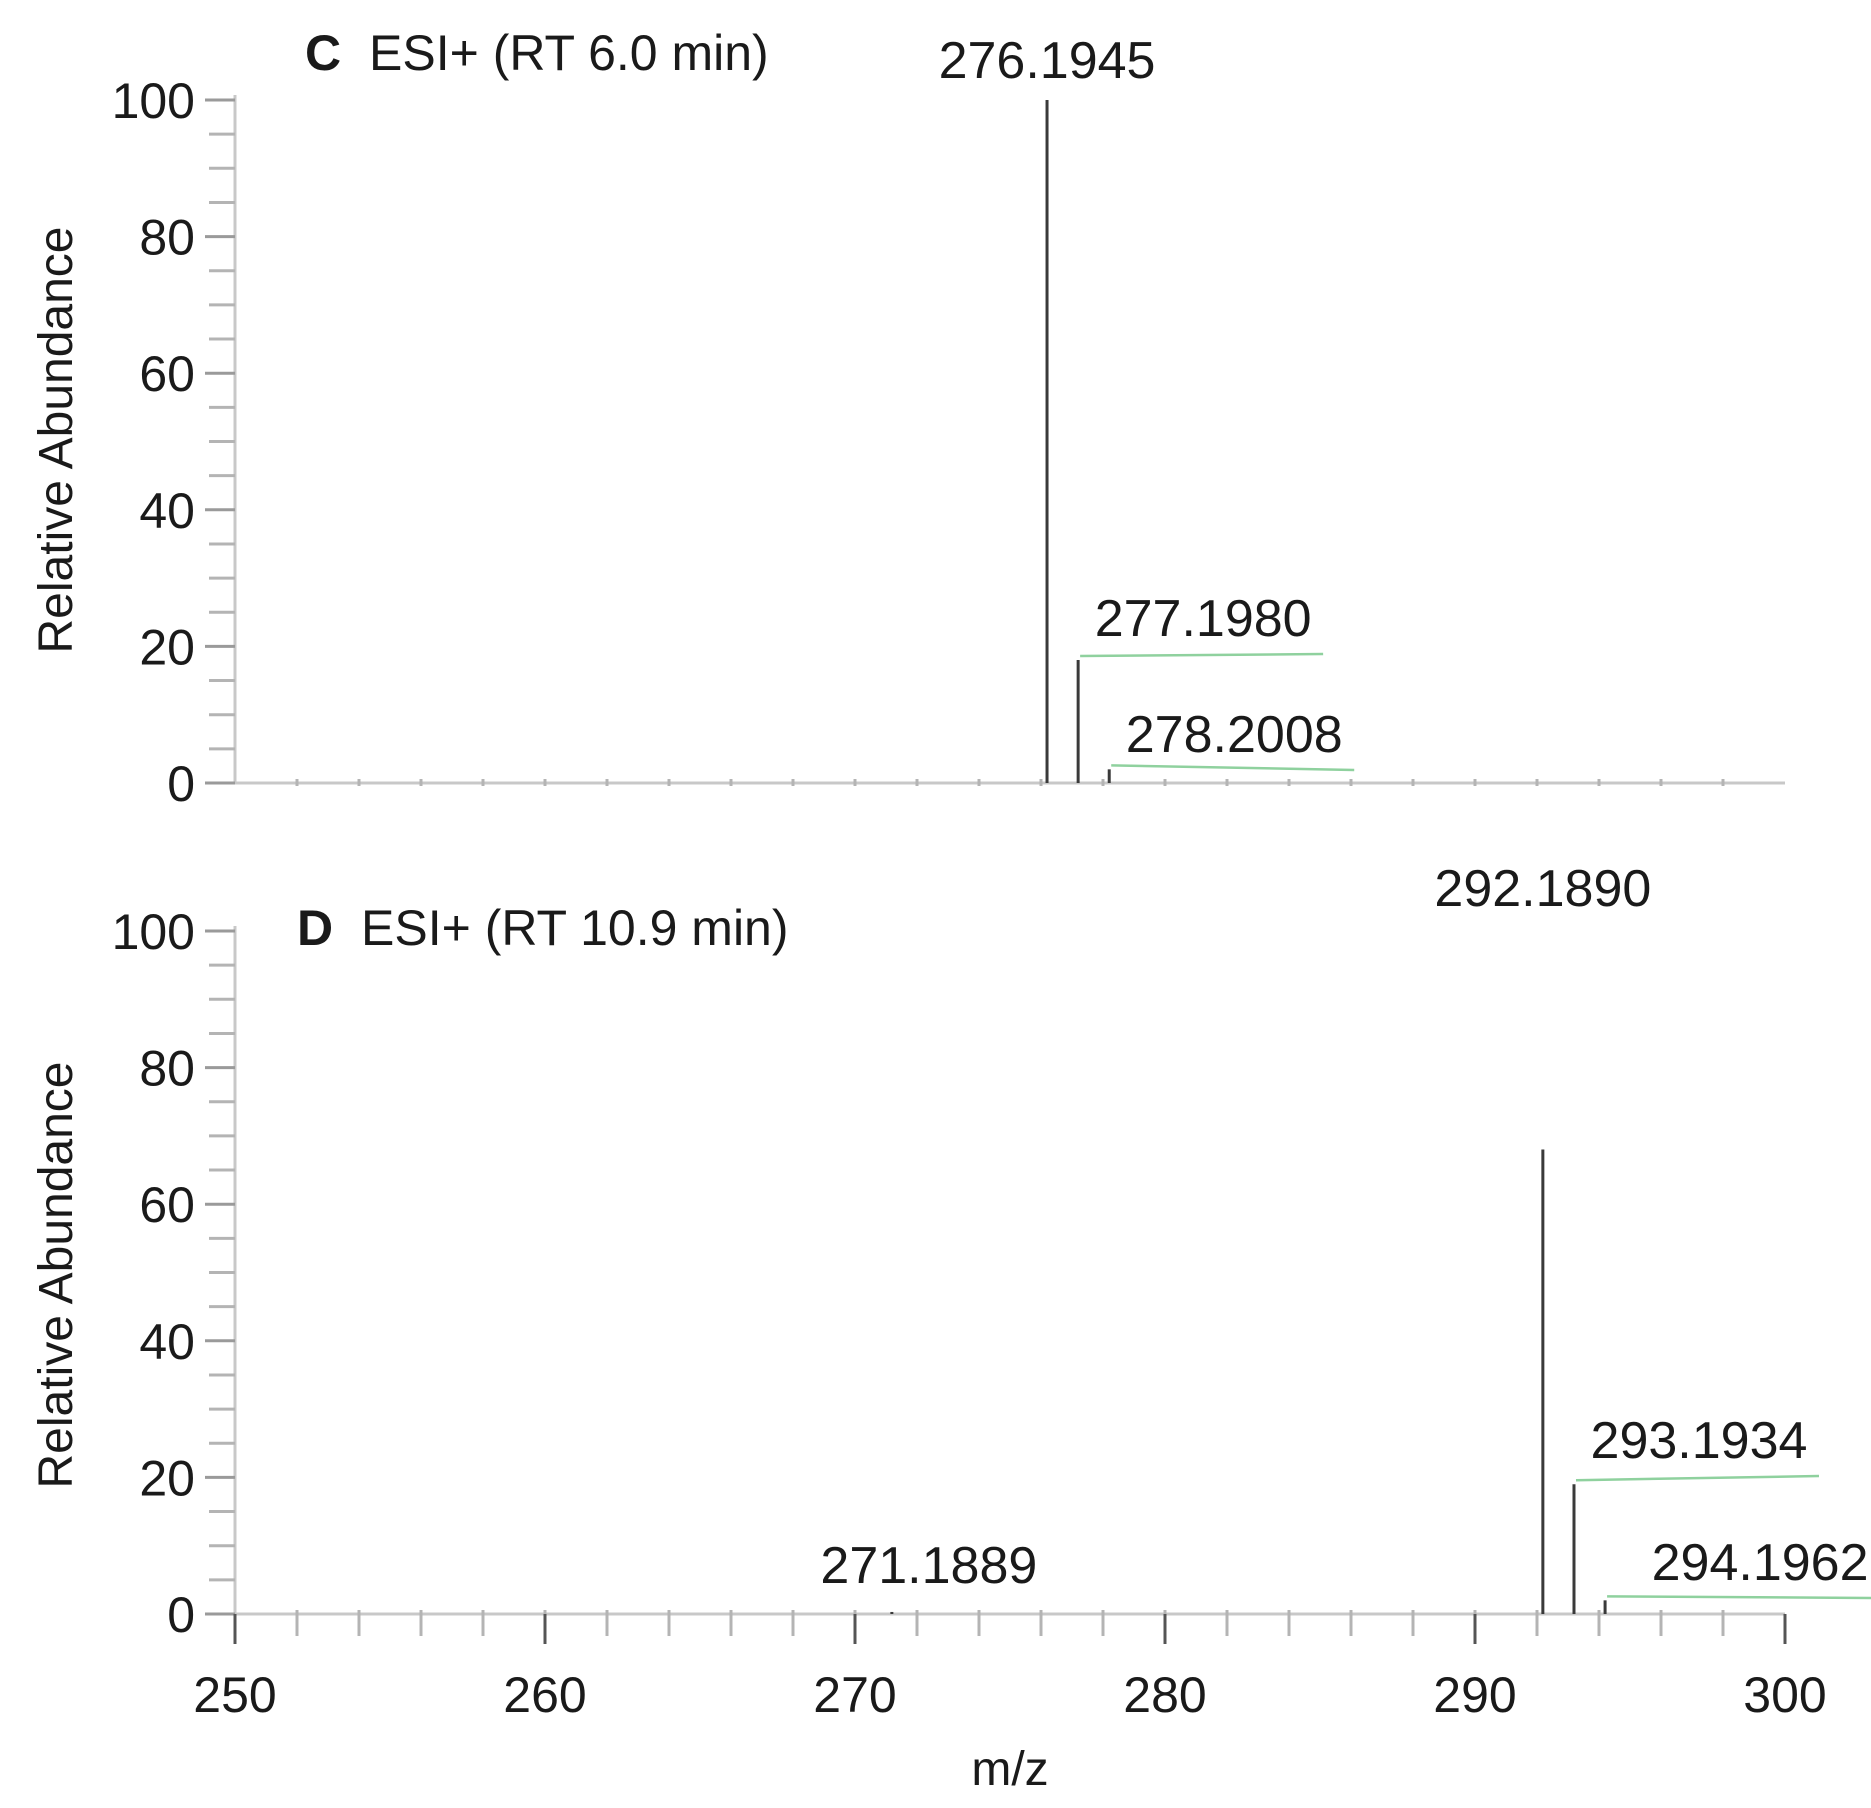 The height and width of the screenshot is (1808, 1871). I want to click on x-tick-label: 250, so click(234, 1695).